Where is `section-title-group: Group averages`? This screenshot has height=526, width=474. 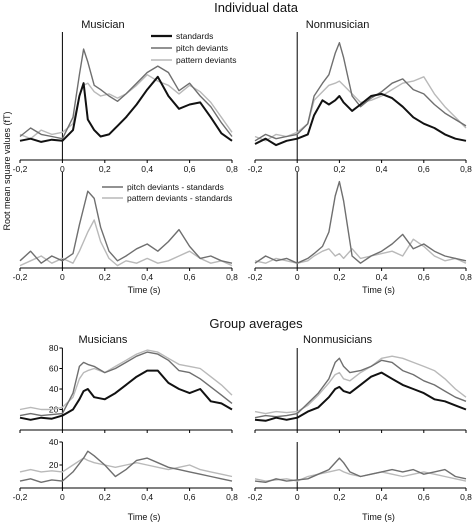
section-title-group: Group averages is located at coordinates (256, 323).